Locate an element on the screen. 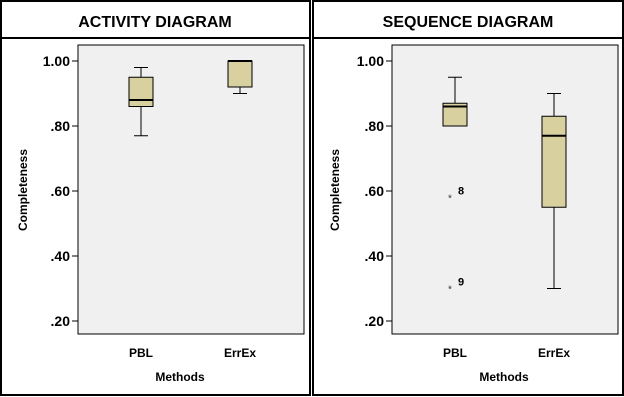  outlier-label: 8 is located at coordinates (461, 192).